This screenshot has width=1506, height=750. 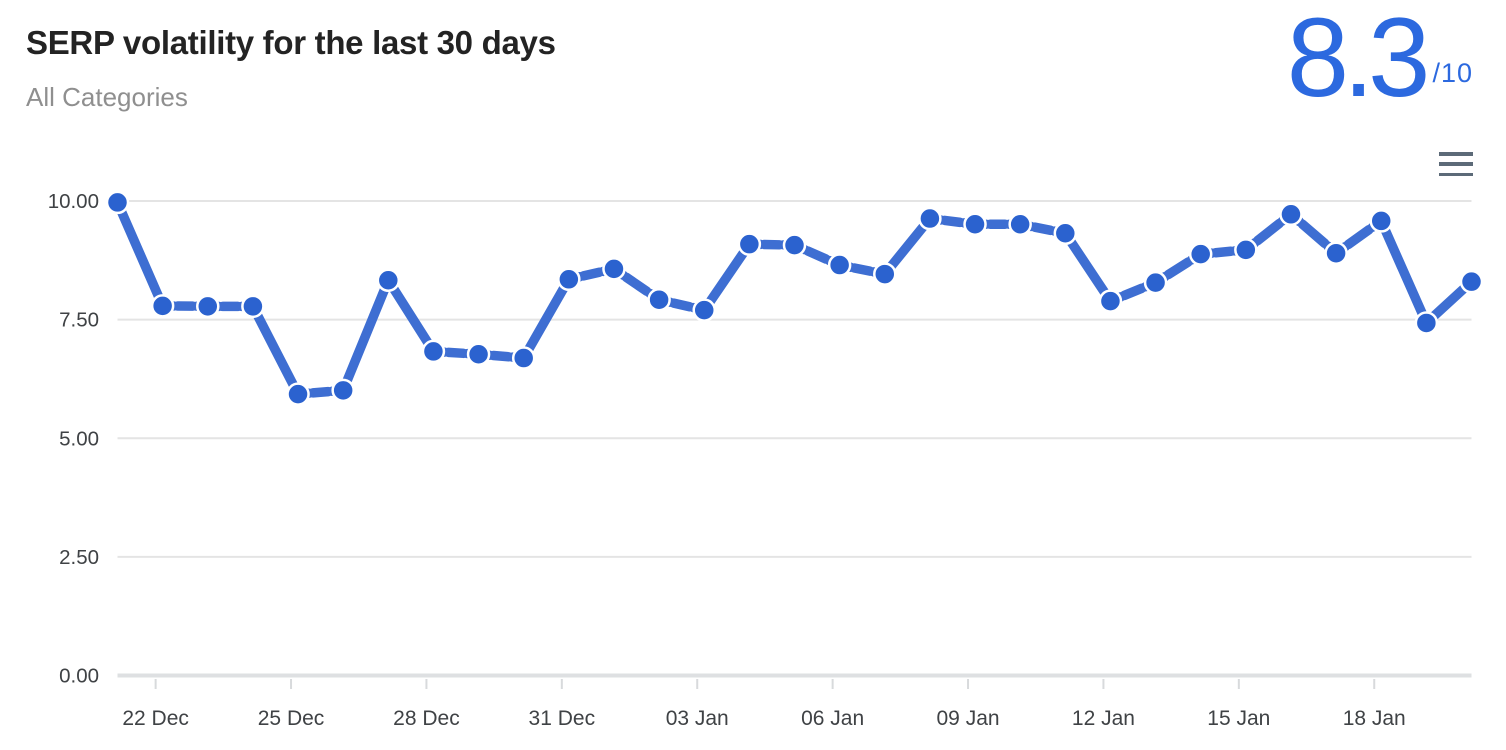 I want to click on y-axis-label: 10.00, so click(x=73, y=201).